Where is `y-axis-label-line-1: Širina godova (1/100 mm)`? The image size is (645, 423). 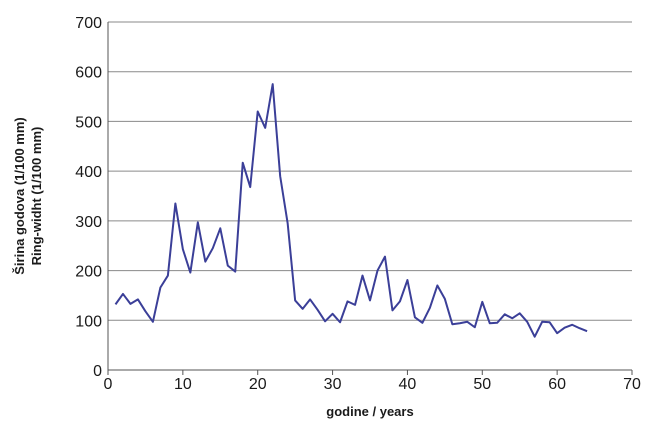 y-axis-label-line-1: Širina godova (1/100 mm) is located at coordinates (19, 196).